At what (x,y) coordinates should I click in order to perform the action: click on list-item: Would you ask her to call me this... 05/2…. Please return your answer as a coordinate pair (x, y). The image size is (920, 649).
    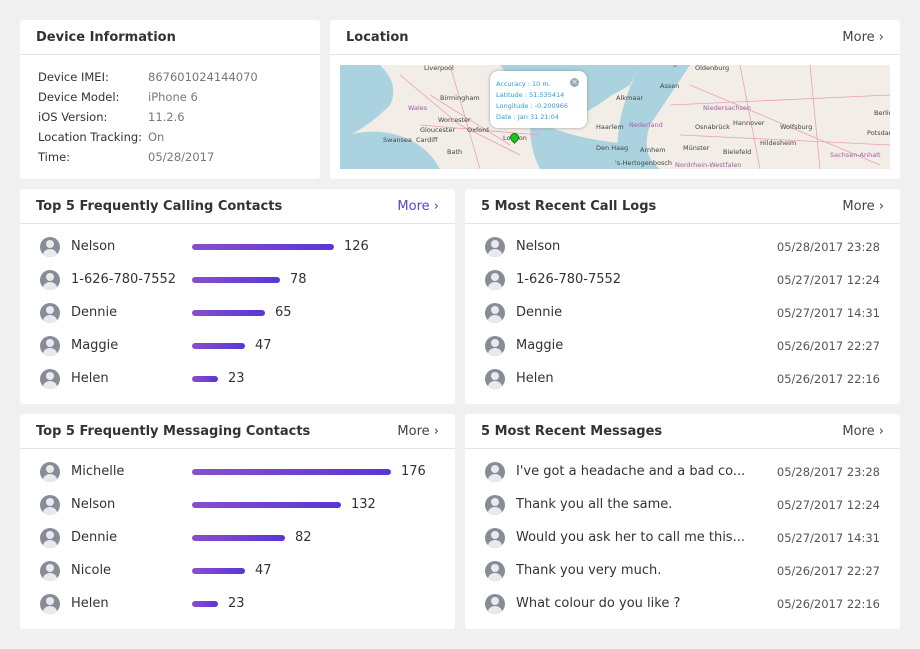
    Looking at the image, I should click on (682, 537).